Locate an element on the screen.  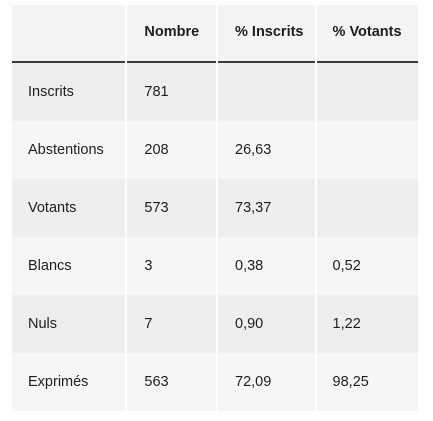
pct-votants-cell: 1,22 is located at coordinates (367, 324).